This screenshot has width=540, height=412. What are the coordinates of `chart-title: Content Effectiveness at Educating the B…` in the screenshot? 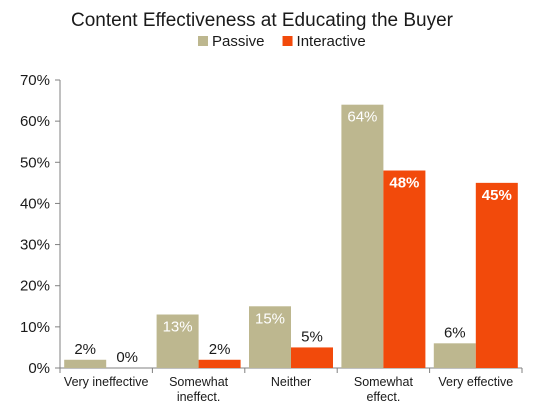 It's located at (262, 20).